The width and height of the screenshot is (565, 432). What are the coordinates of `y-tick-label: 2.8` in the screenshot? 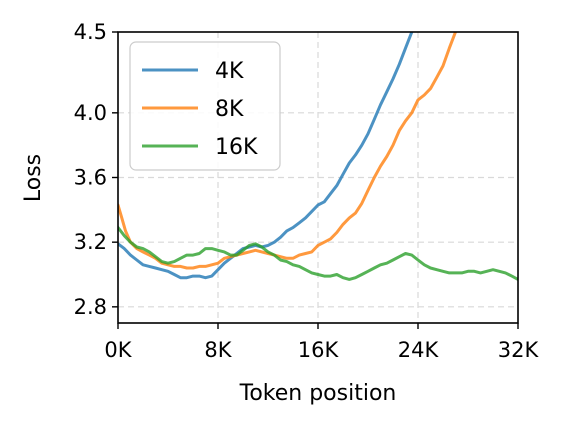 It's located at (90, 307).